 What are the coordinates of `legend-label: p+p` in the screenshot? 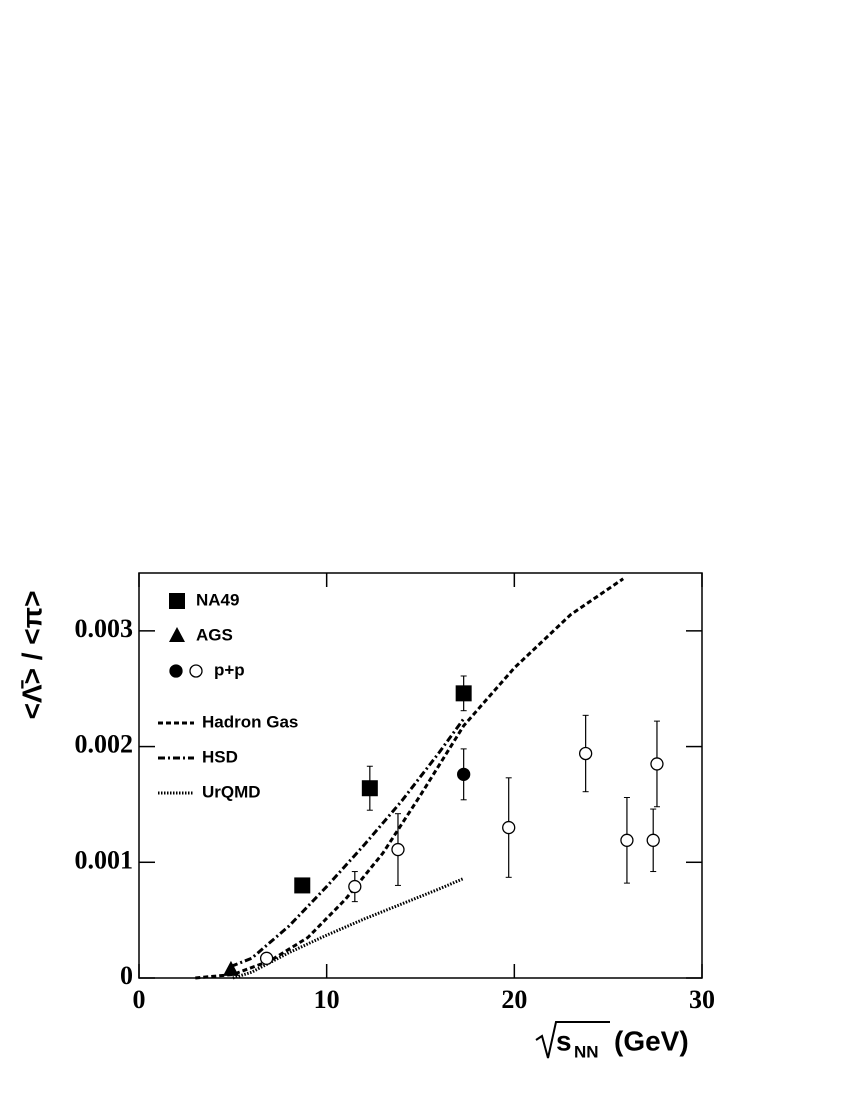 It's located at (229, 669).